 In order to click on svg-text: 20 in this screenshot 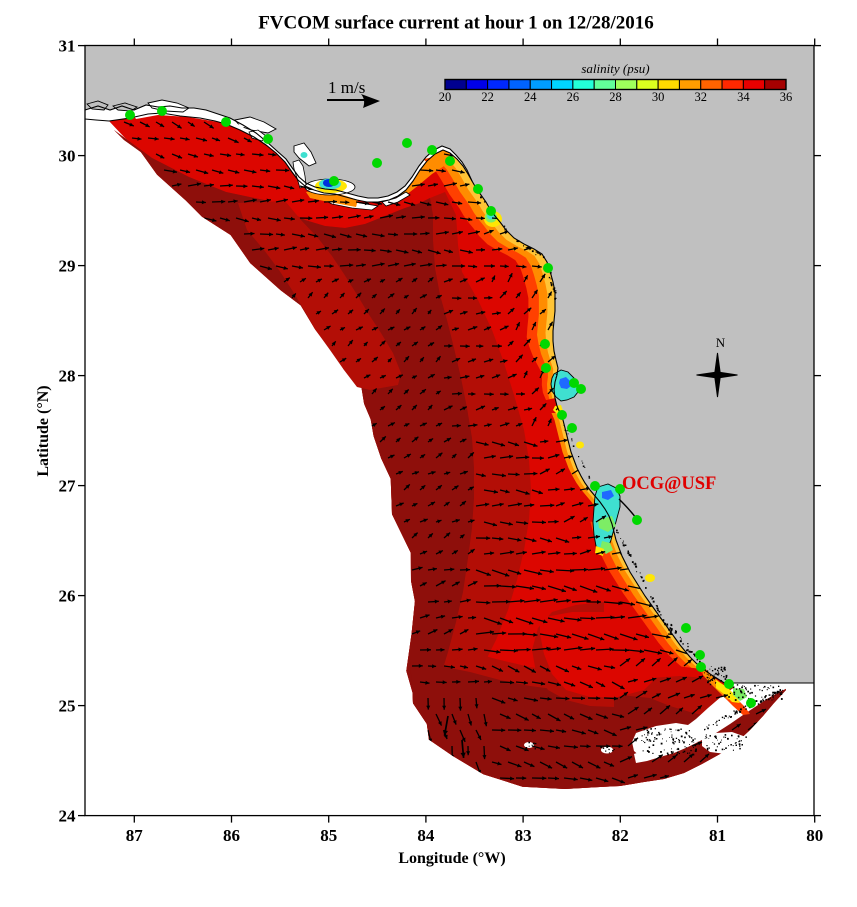, I will do `click(445, 97)`.